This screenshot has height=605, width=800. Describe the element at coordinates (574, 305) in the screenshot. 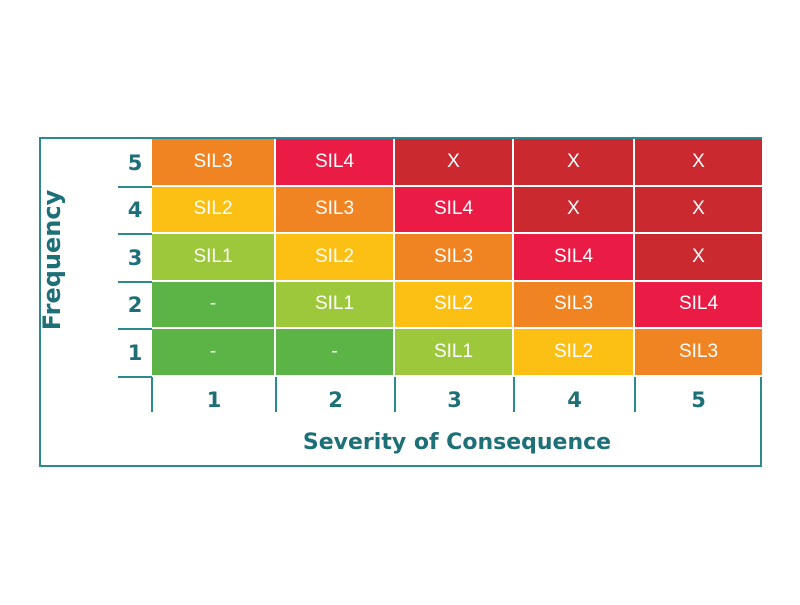

I see `matrix-cell-f2-s4: SIL3` at that location.